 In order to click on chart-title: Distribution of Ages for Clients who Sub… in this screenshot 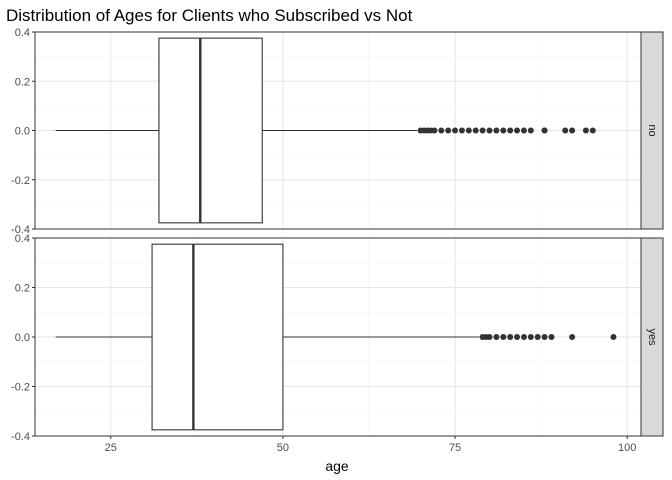, I will do `click(209, 15)`.